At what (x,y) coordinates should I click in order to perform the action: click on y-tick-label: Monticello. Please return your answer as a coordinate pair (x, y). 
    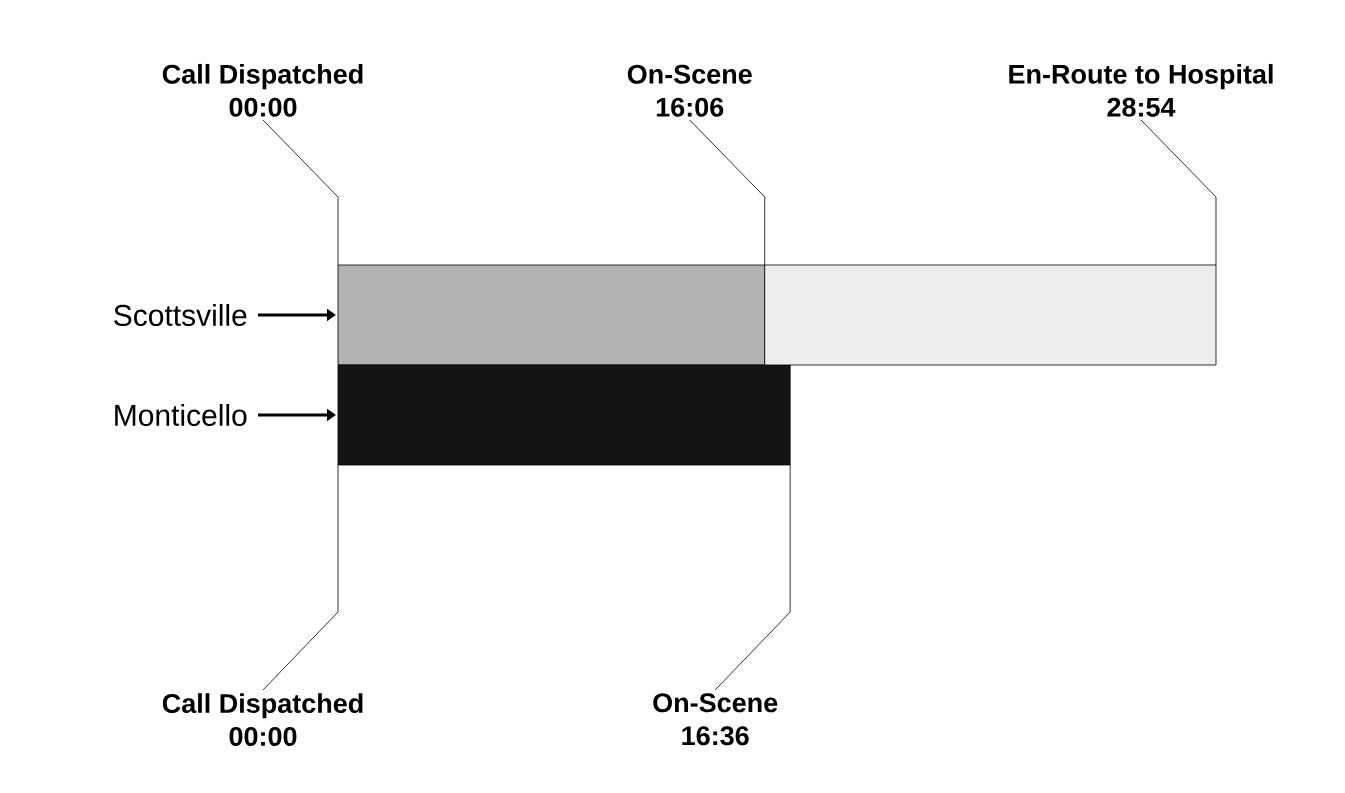
    Looking at the image, I should click on (181, 415).